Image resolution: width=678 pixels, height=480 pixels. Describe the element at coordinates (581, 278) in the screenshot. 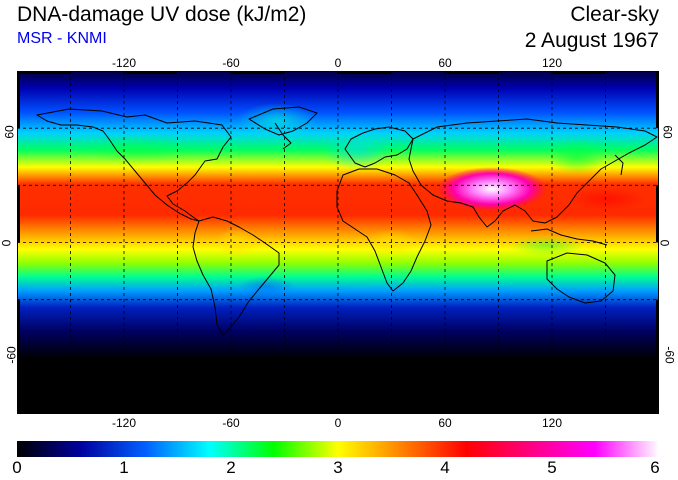

I see `australia-coast` at that location.